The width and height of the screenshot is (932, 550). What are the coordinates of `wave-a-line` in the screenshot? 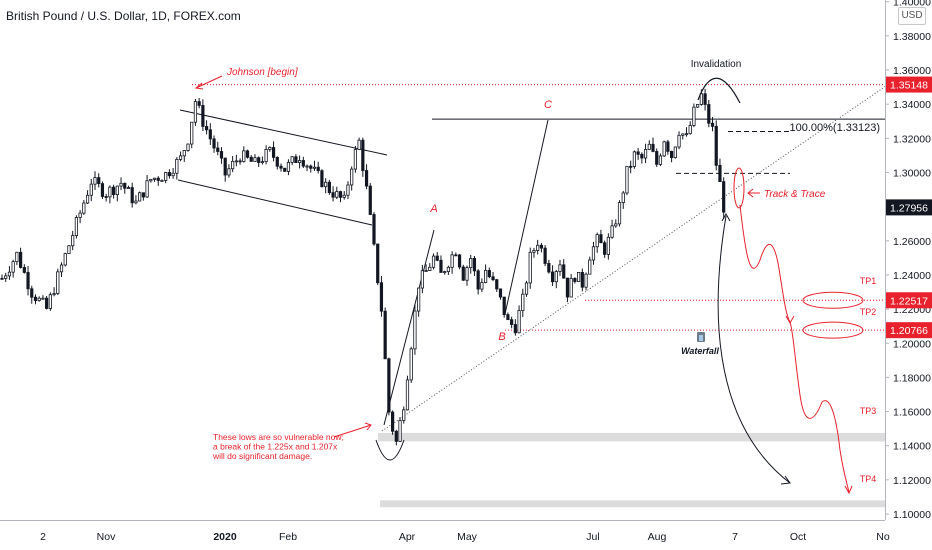 It's located at (409, 327).